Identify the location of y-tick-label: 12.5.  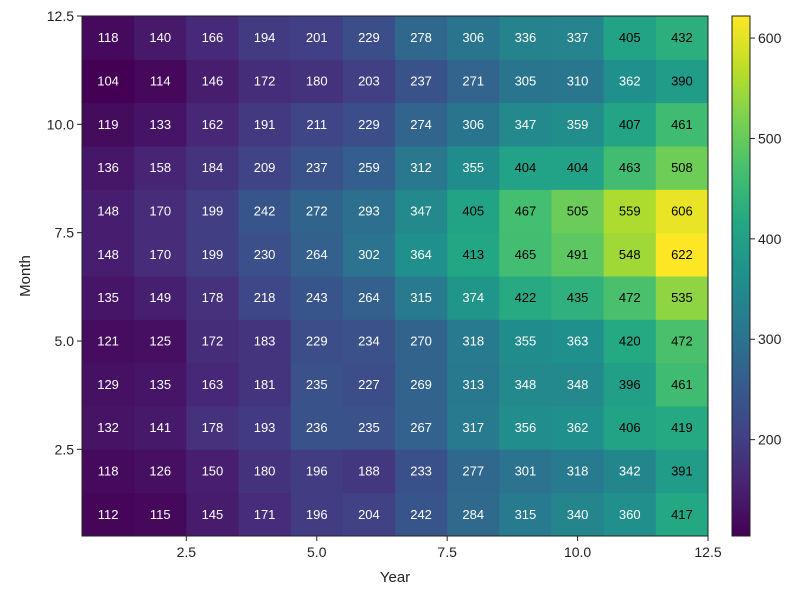
(60, 16).